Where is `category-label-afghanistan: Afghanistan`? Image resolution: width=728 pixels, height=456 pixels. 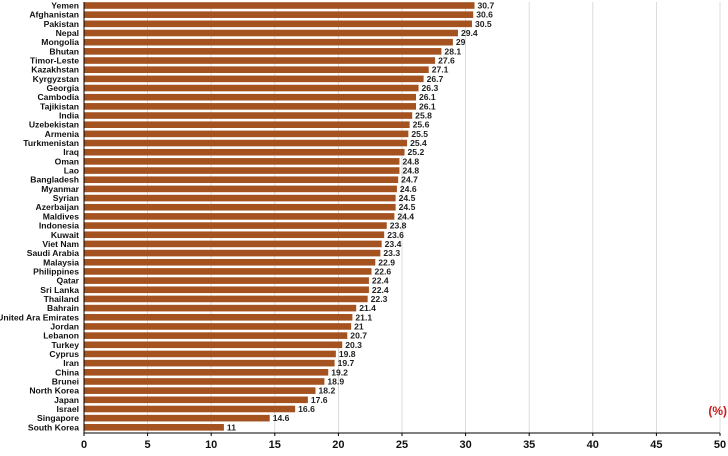 category-label-afghanistan: Afghanistan is located at coordinates (54, 15).